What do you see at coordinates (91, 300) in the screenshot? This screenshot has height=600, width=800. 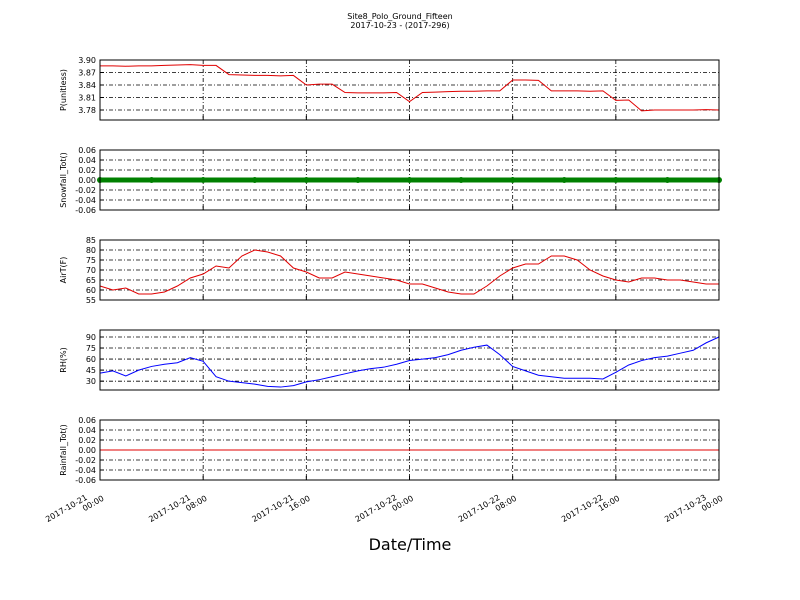 I see `y-tick-label: 55` at bounding box center [91, 300].